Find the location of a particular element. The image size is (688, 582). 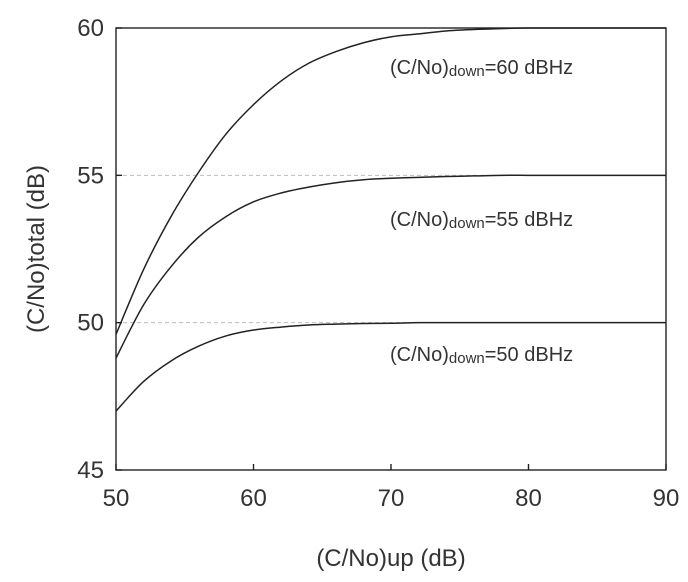

x-tick-label: 50 is located at coordinates (116, 498).